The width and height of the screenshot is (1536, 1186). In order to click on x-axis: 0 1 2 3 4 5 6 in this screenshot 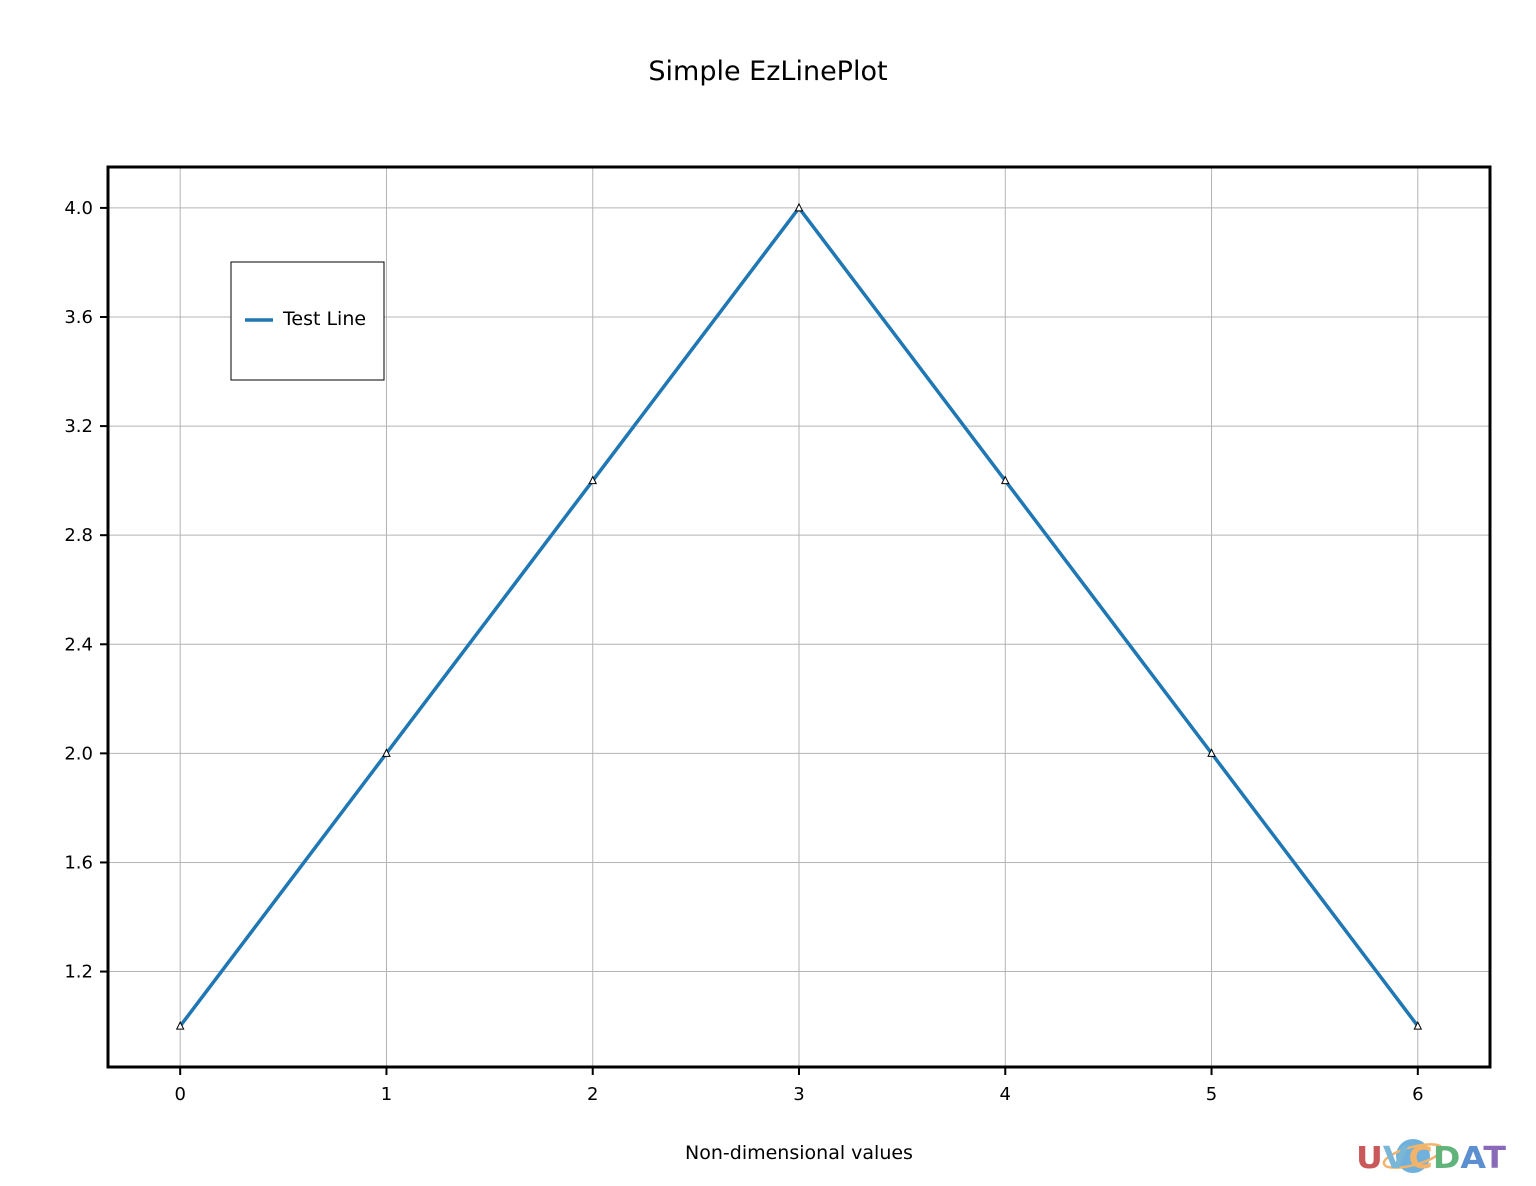, I will do `click(799, 1086)`.